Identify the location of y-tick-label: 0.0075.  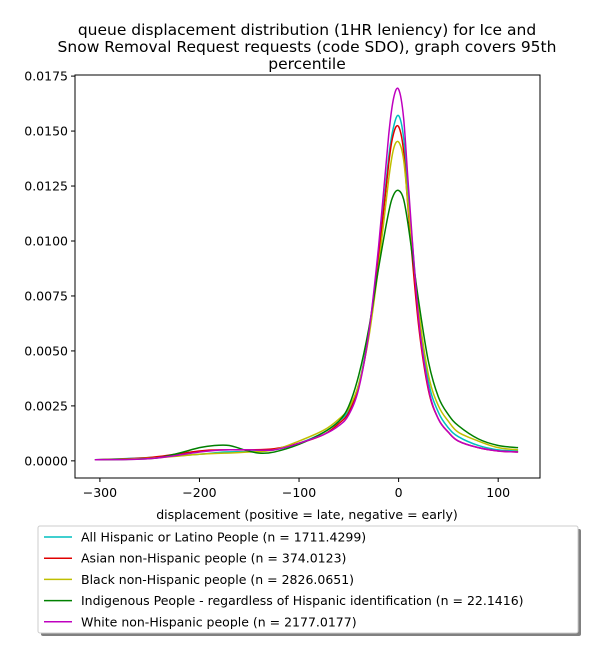
(46, 295).